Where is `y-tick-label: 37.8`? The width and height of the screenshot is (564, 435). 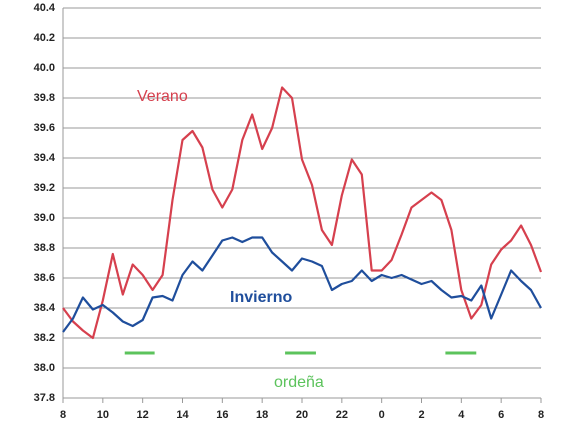 y-tick-label: 37.8 is located at coordinates (44, 398).